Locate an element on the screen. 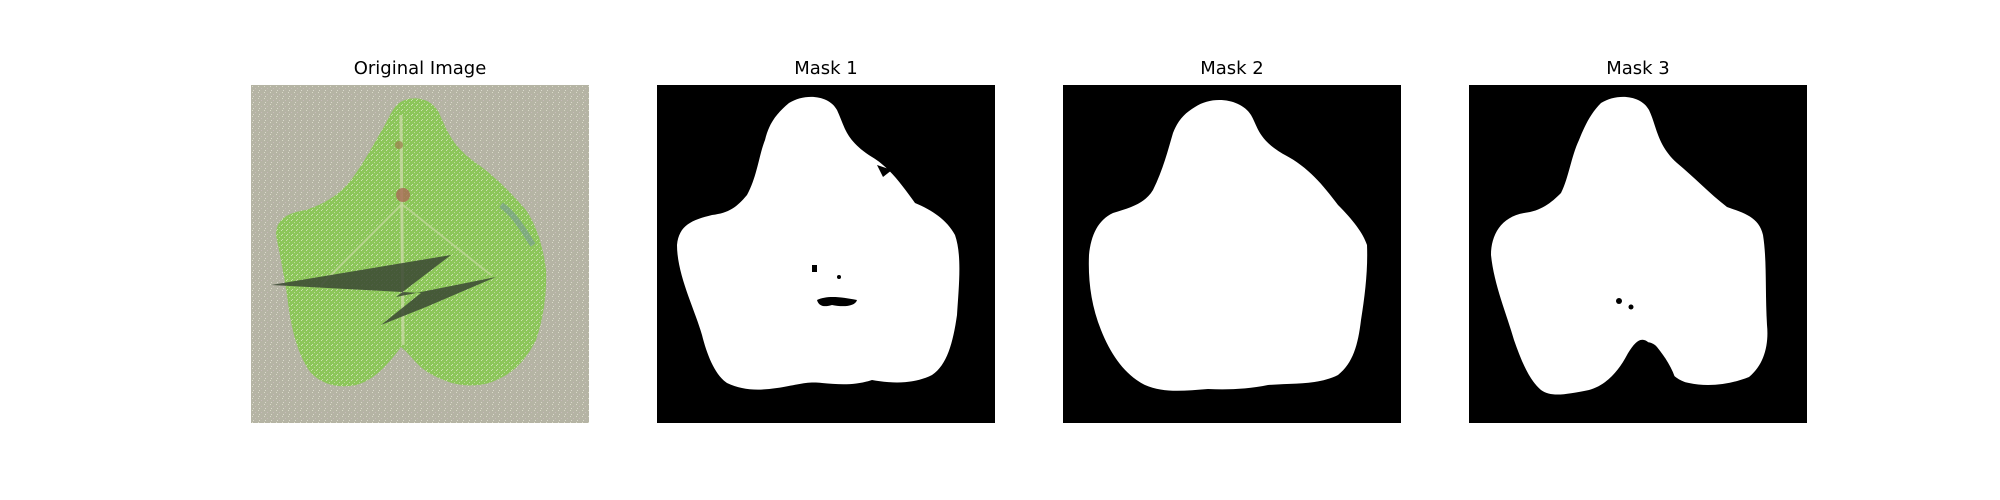  shadow-artifact is located at coordinates (383, 290).